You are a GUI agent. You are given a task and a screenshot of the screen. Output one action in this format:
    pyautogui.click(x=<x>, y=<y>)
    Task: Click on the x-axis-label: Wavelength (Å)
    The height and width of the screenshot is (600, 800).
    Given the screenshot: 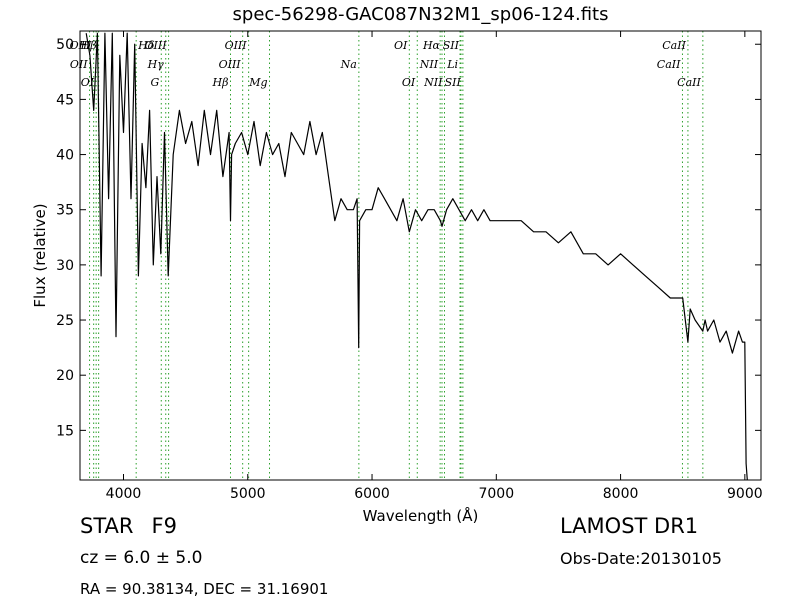 What is the action you would take?
    pyautogui.click(x=421, y=515)
    